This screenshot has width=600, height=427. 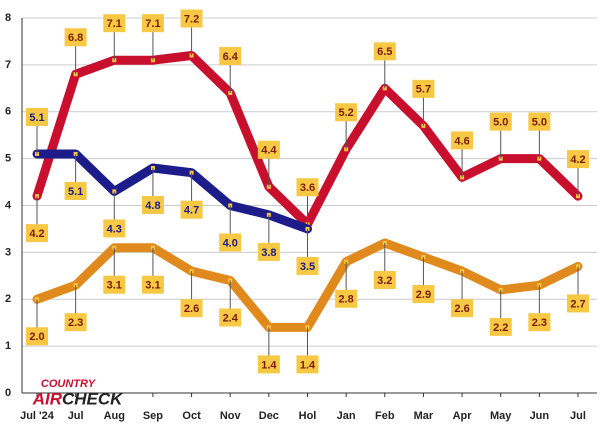 I want to click on x-tick-label: Jun, so click(x=540, y=416).